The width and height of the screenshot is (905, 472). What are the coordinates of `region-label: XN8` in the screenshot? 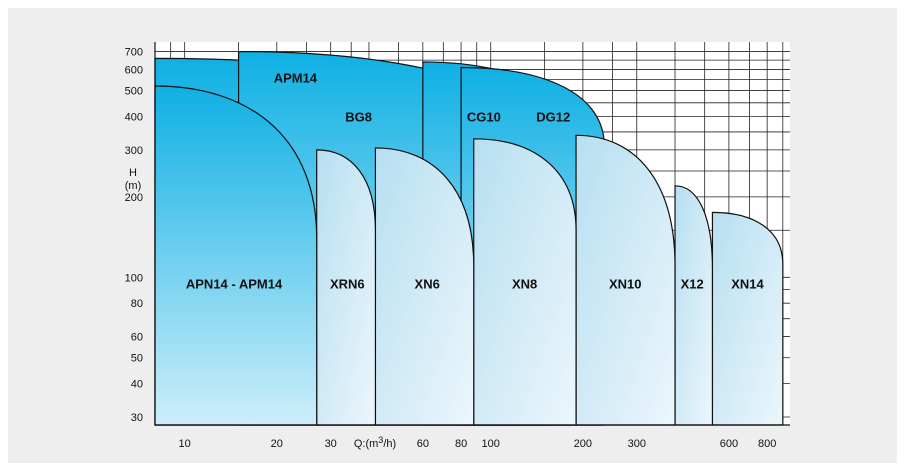 It's located at (524, 283).